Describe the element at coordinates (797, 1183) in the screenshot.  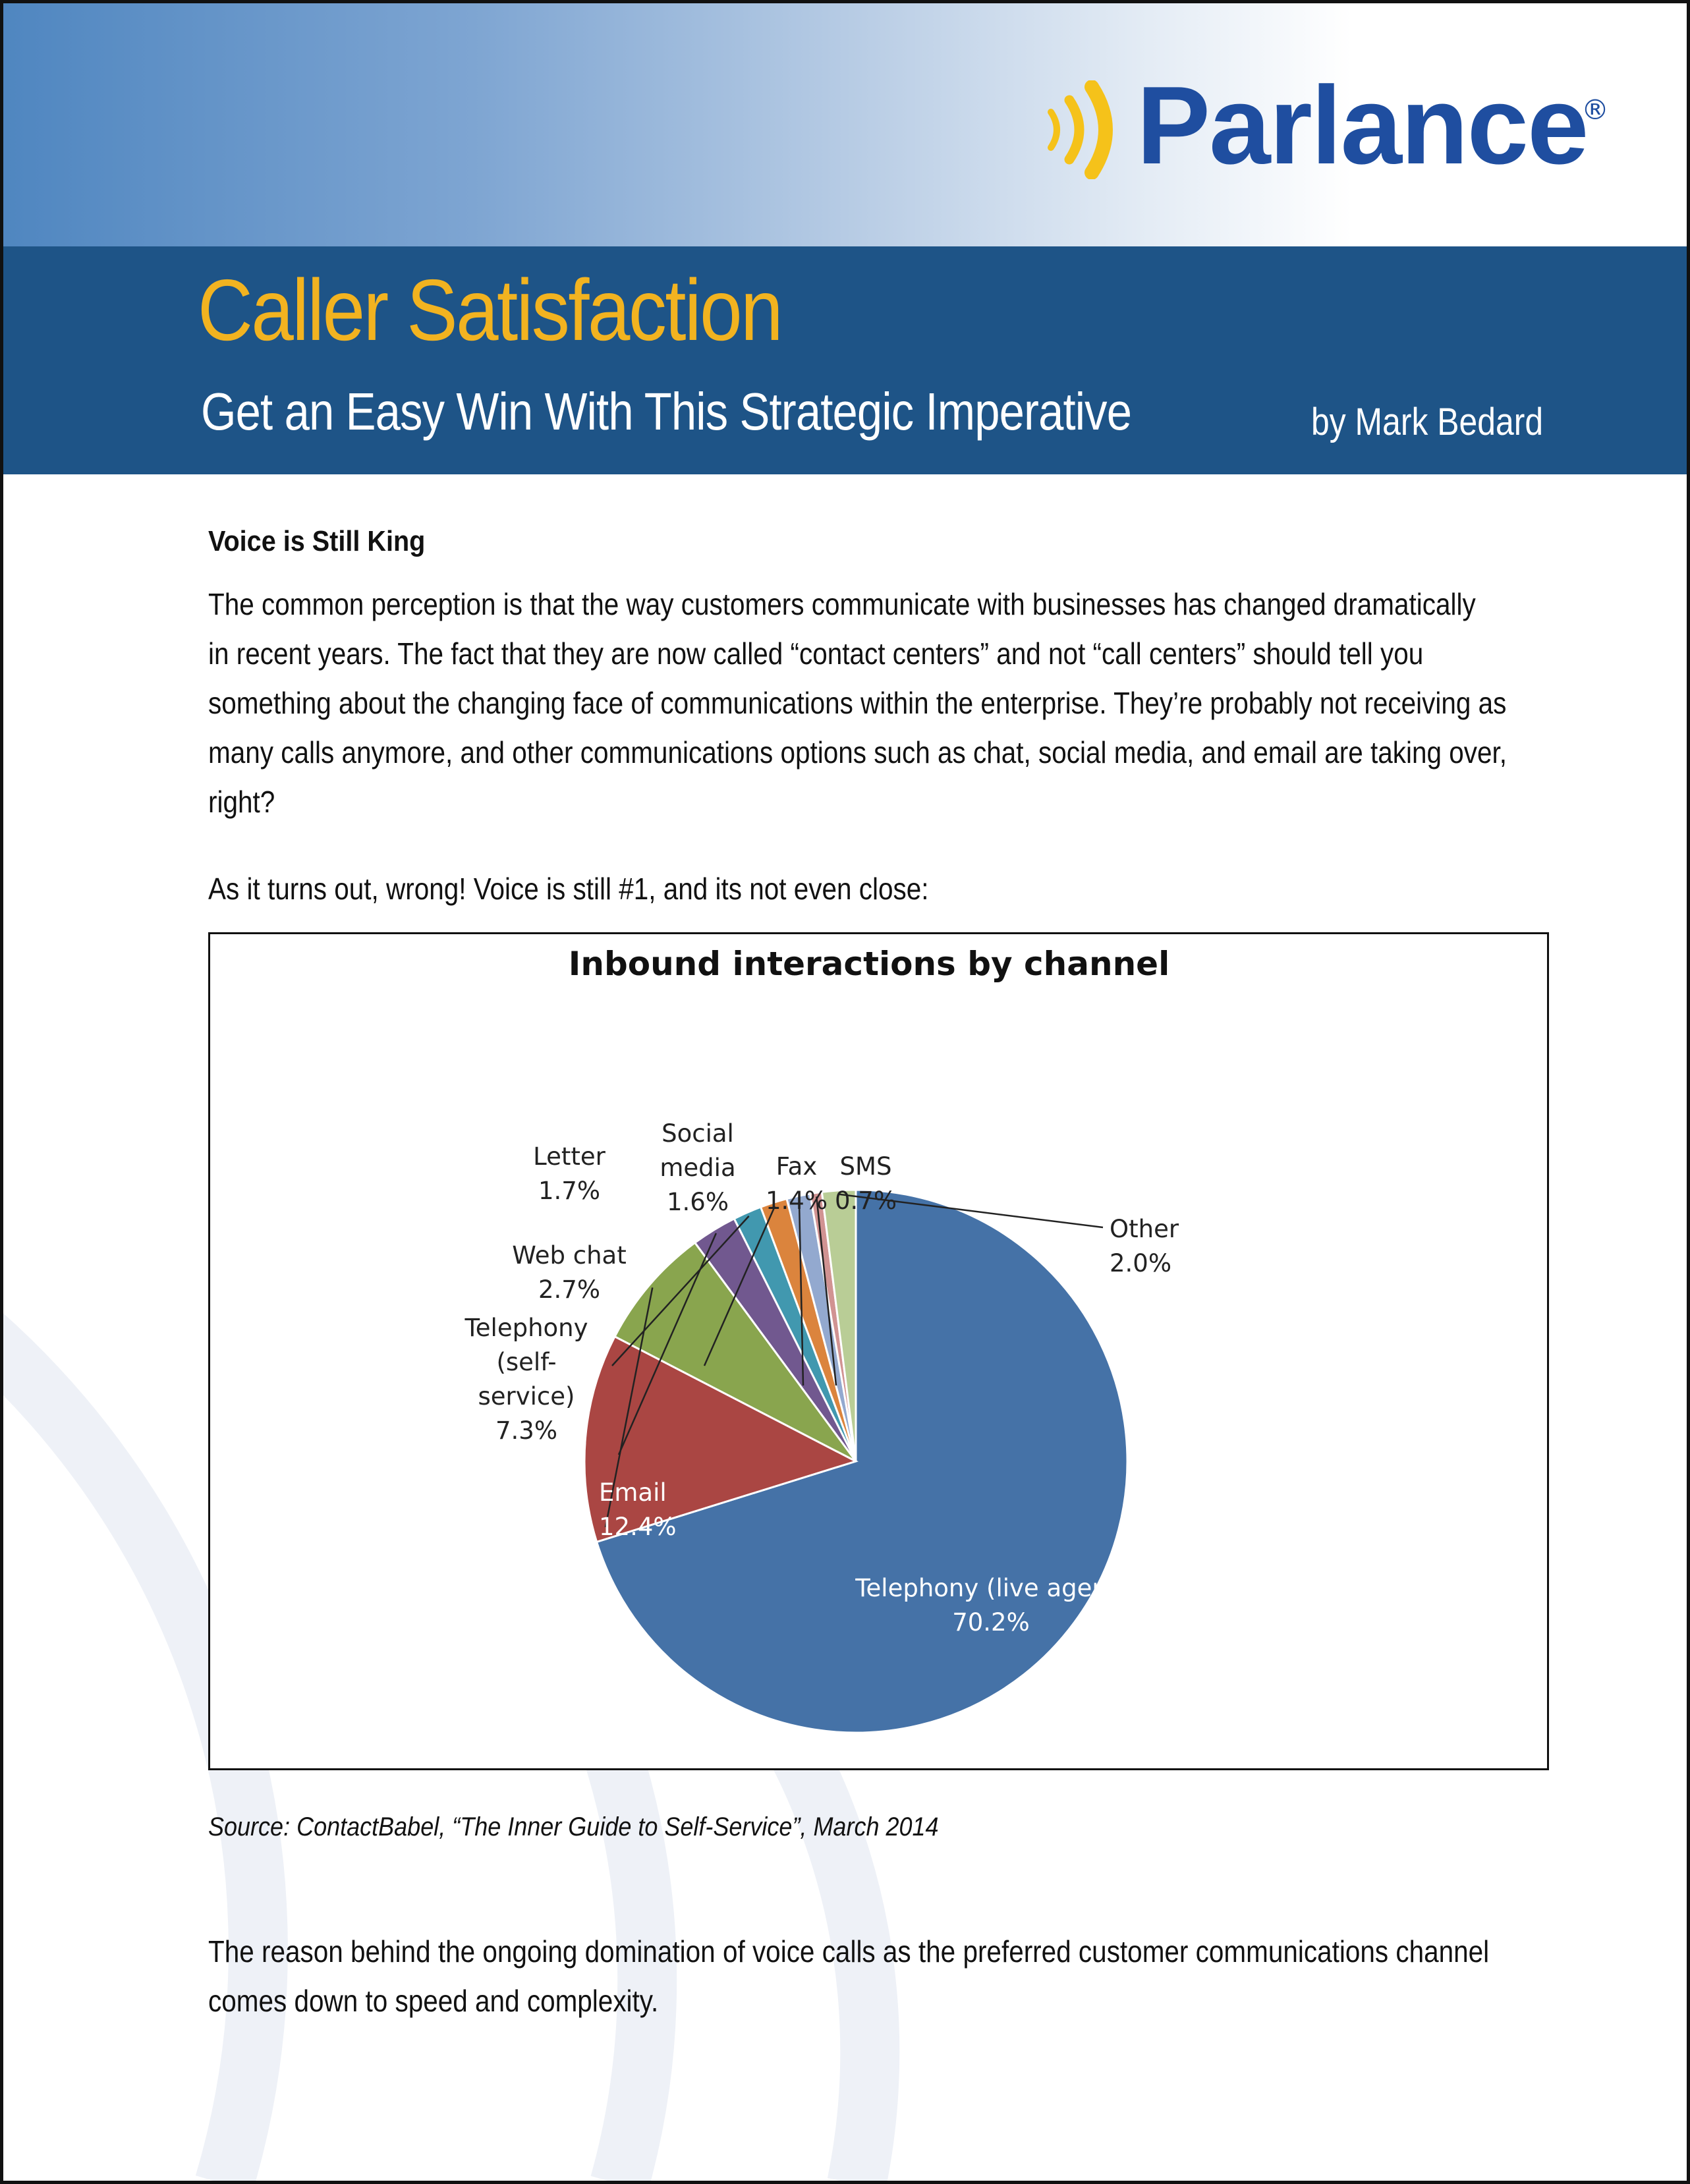
I see `pie-label-fax: Fax 1.4%` at that location.